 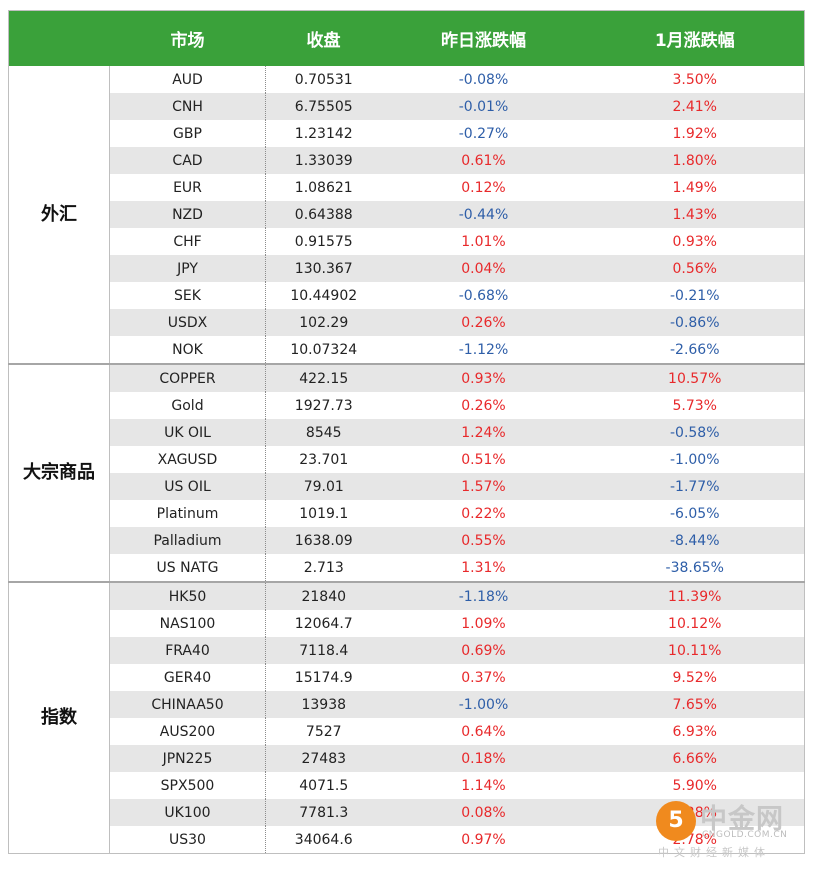 I want to click on close-cell: 15174.9, so click(x=323, y=677).